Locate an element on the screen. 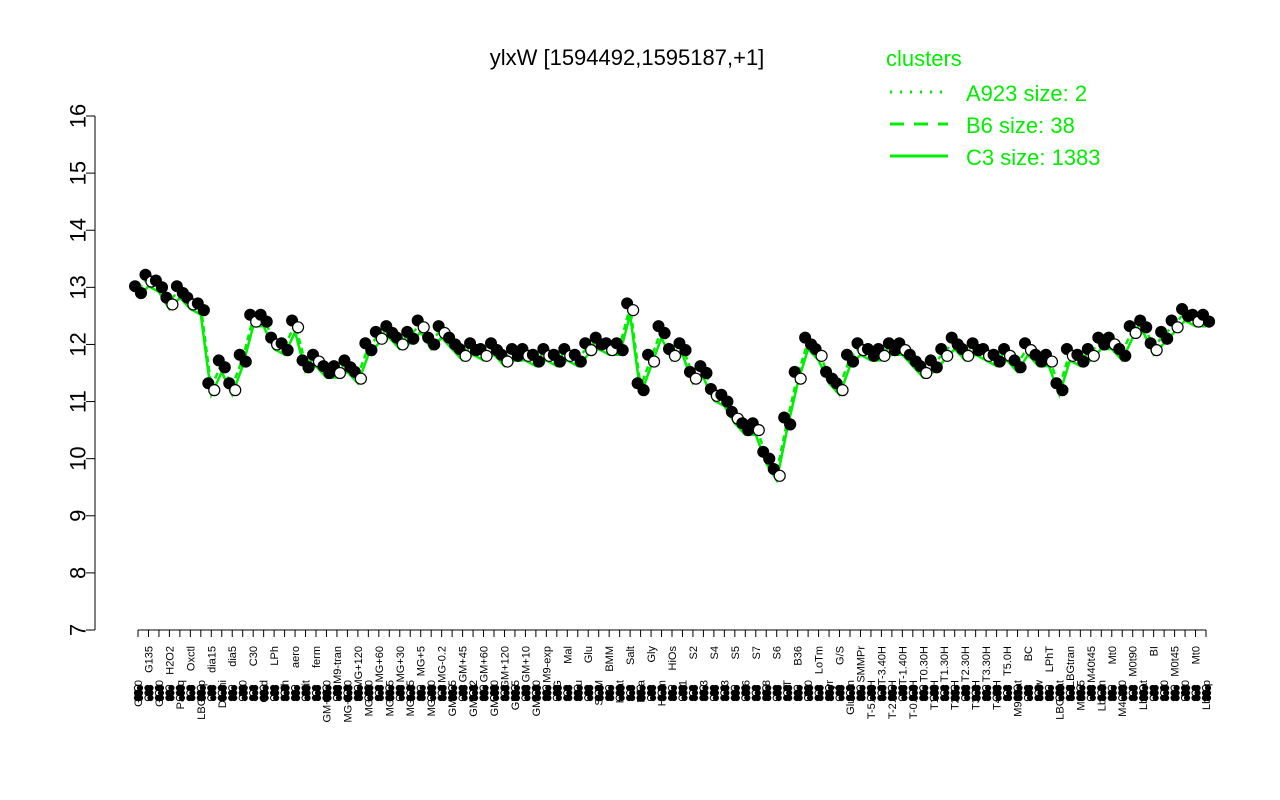 The height and width of the screenshot is (800, 1280). x-tick-label: S5 is located at coordinates (736, 652).